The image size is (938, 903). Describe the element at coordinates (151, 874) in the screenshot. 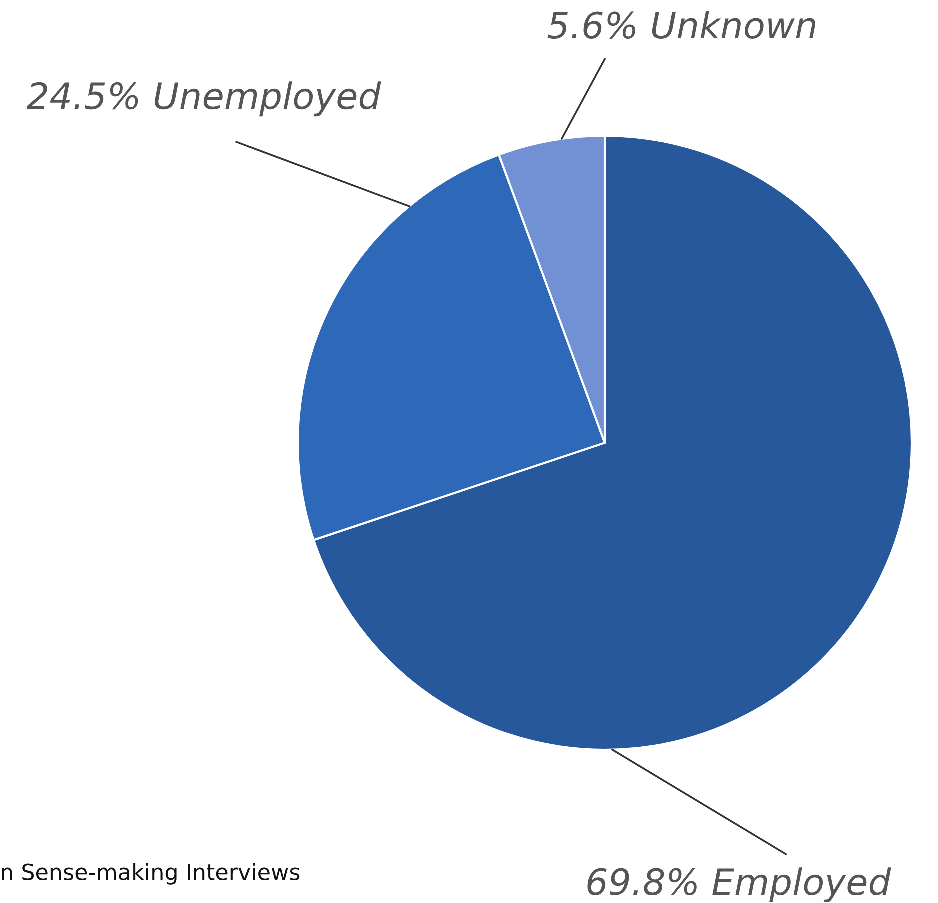

I see `text: n Sense-making Interviews` at that location.